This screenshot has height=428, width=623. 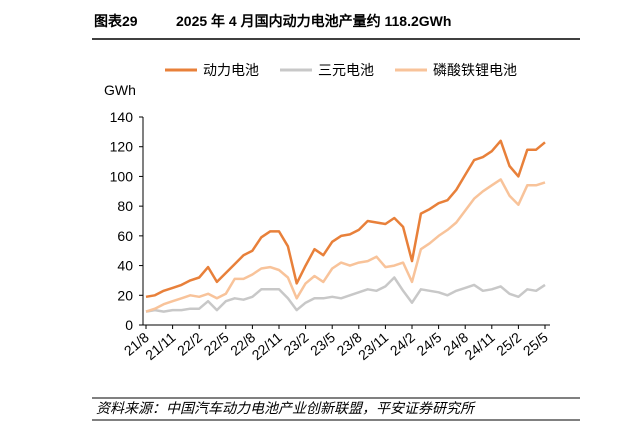 I want to click on x-tick-label: 24/2, so click(x=402, y=344).